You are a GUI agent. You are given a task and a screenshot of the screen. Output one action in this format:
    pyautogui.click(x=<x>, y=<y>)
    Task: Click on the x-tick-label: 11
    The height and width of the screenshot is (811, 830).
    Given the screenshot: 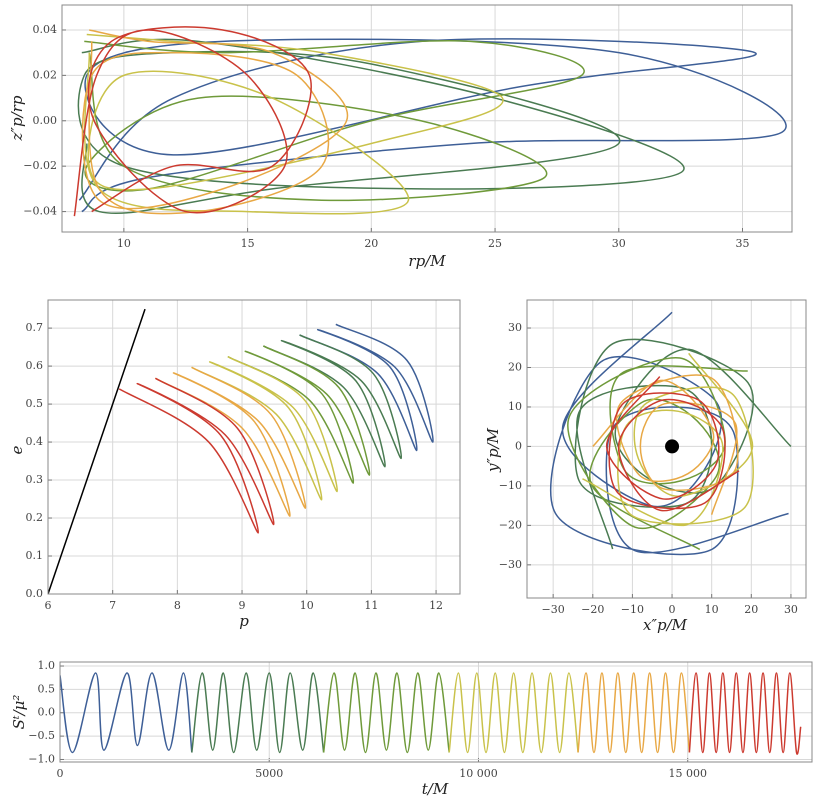 What is the action you would take?
    pyautogui.click(x=371, y=605)
    